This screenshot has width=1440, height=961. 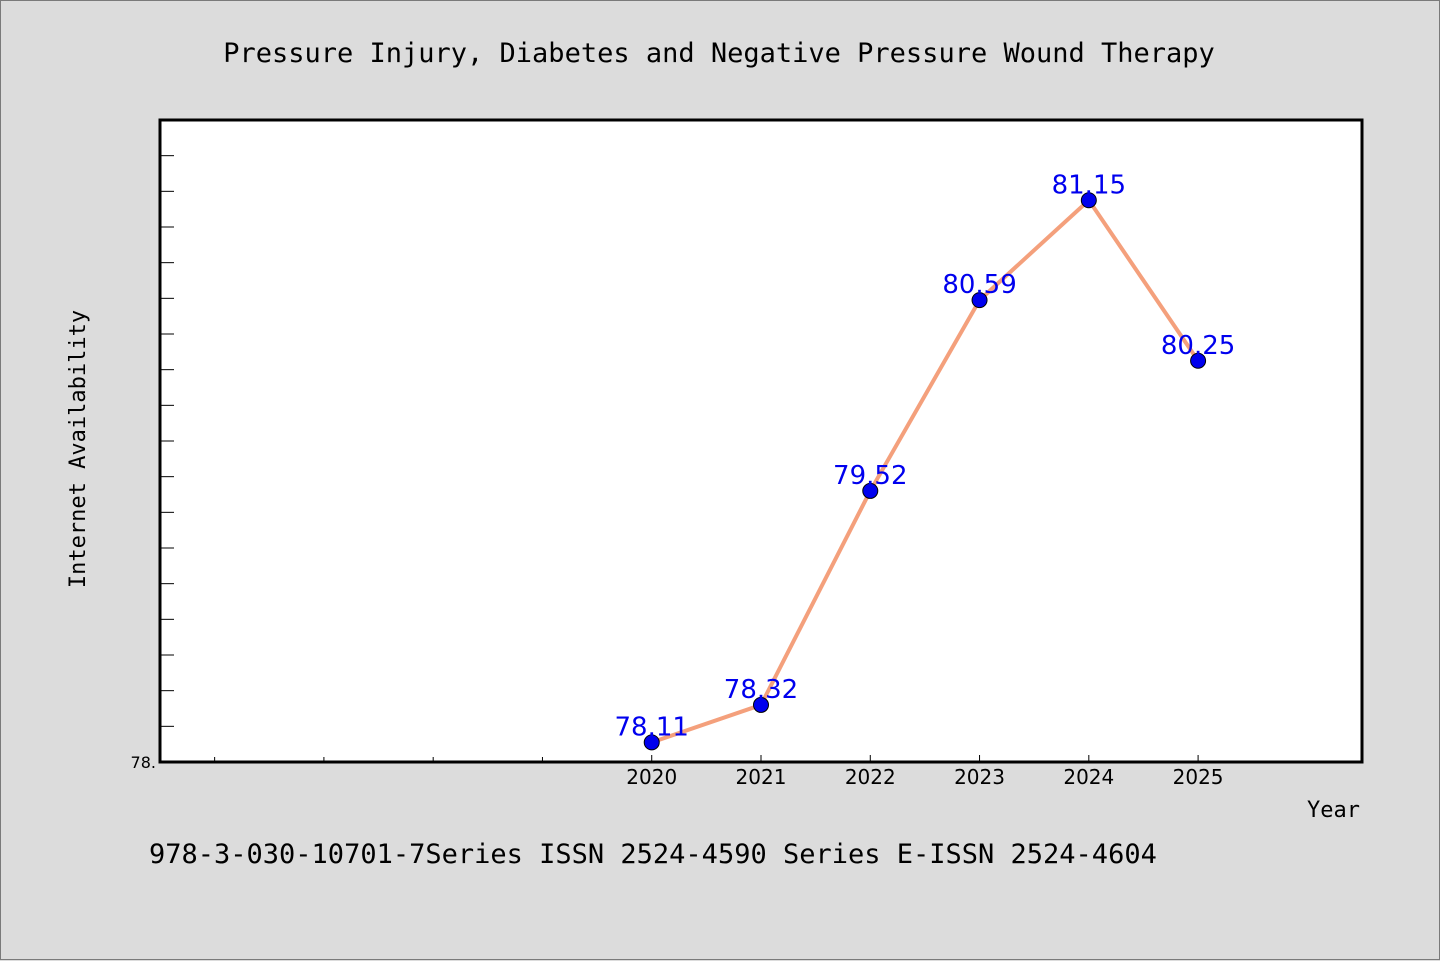 I want to click on x-tick-label: 2023, so click(x=979, y=777).